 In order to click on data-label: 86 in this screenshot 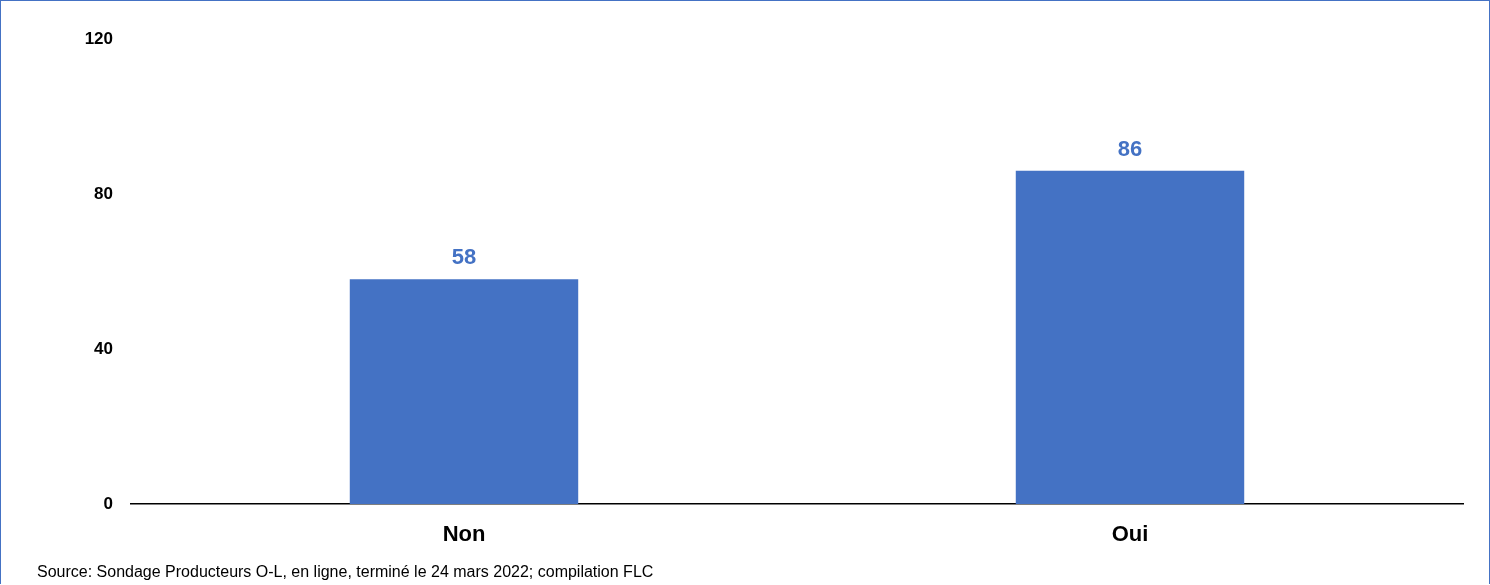, I will do `click(1130, 148)`.